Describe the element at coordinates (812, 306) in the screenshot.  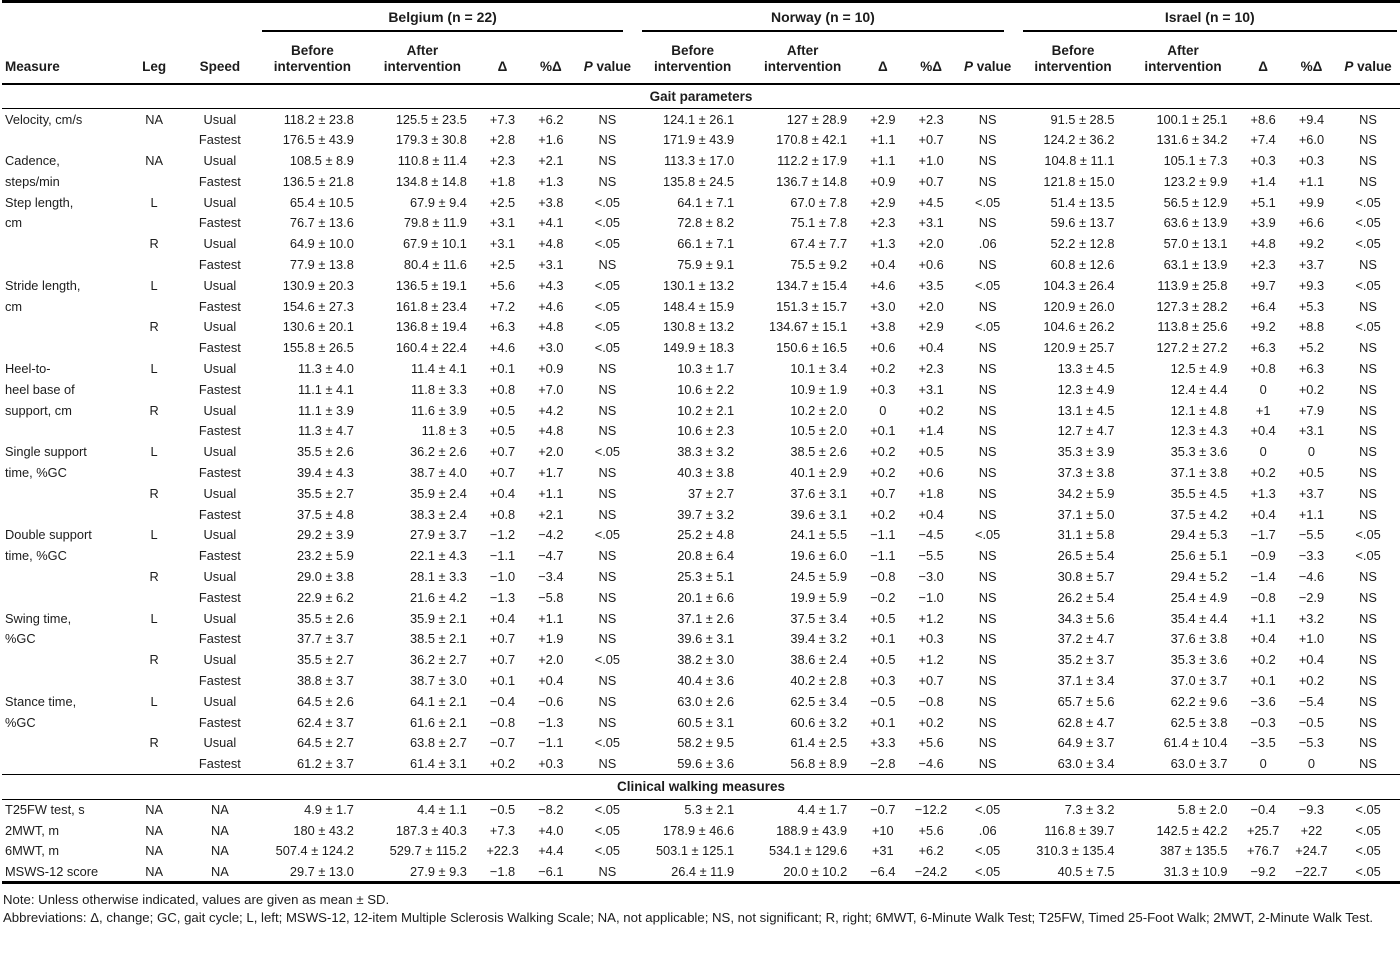
I see `norway-after-cell: 151.3 ± 15.7` at that location.